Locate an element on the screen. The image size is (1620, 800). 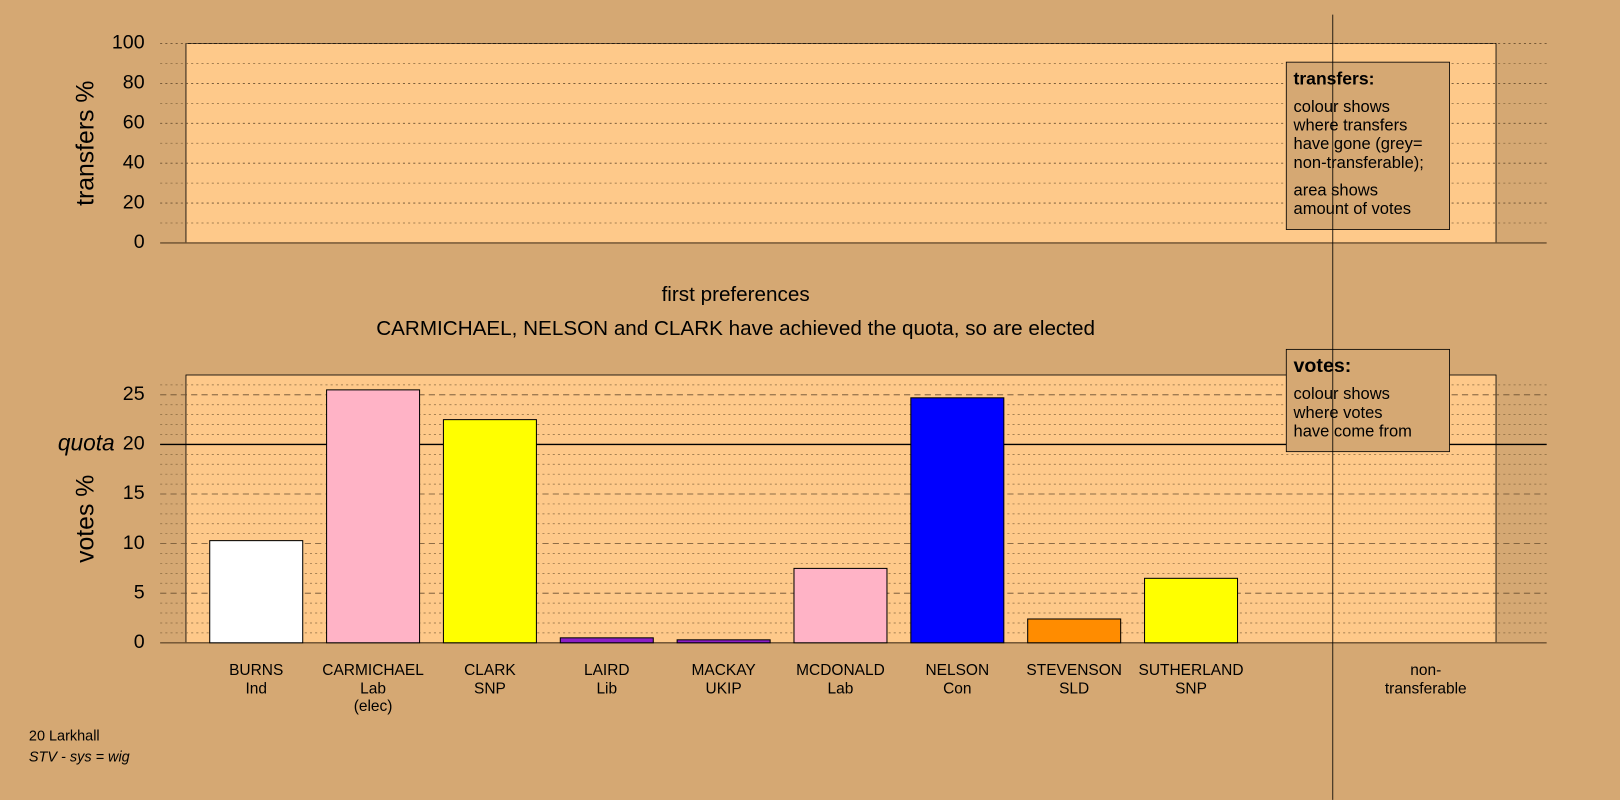
legend-text: non-transferable); is located at coordinates (1359, 162).